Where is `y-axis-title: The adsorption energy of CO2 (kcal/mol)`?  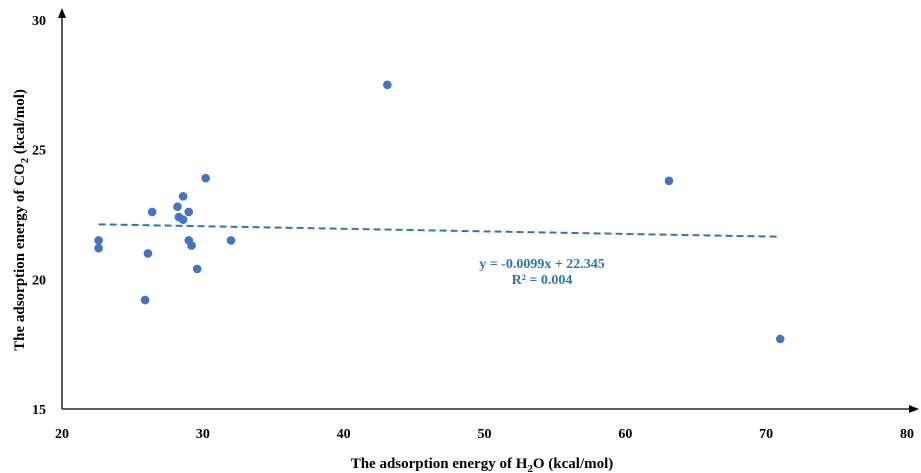 y-axis-title: The adsorption energy of CO2 (kcal/mol) is located at coordinates (21, 220).